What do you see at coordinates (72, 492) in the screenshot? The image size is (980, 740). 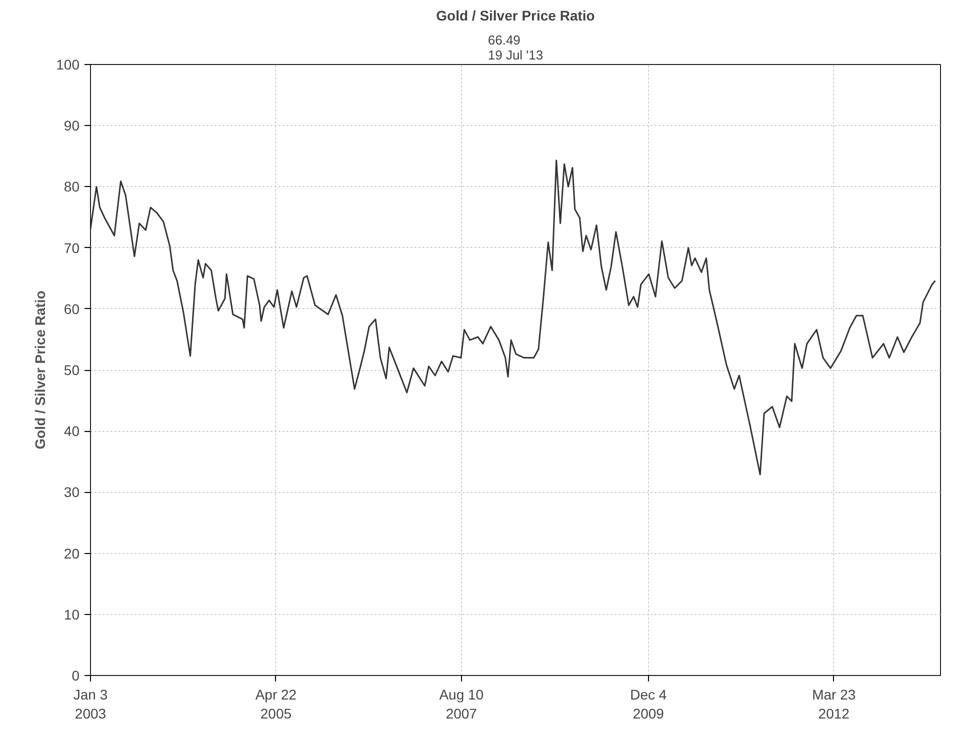 I see `y-tick-label: 30` at bounding box center [72, 492].